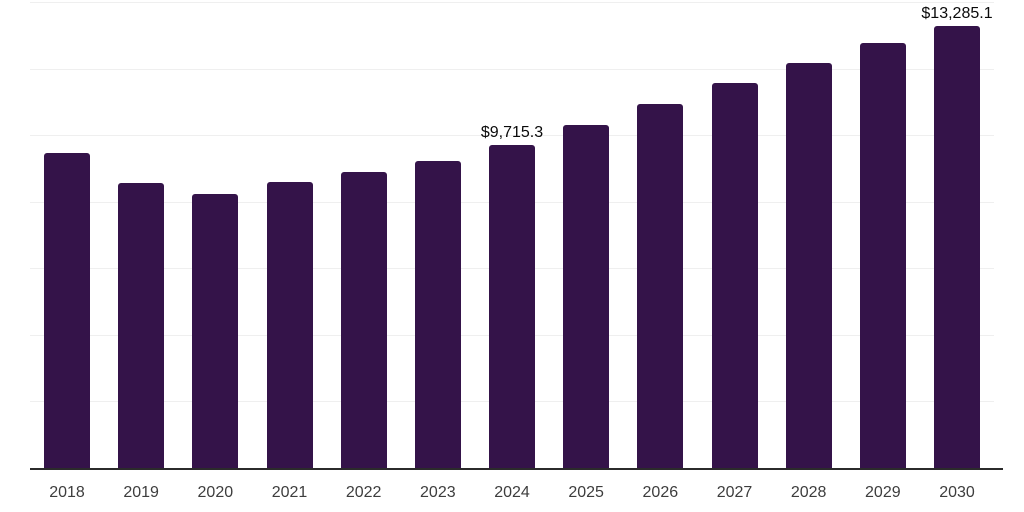  What do you see at coordinates (734, 492) in the screenshot?
I see `x-tick-2027: 2027` at bounding box center [734, 492].